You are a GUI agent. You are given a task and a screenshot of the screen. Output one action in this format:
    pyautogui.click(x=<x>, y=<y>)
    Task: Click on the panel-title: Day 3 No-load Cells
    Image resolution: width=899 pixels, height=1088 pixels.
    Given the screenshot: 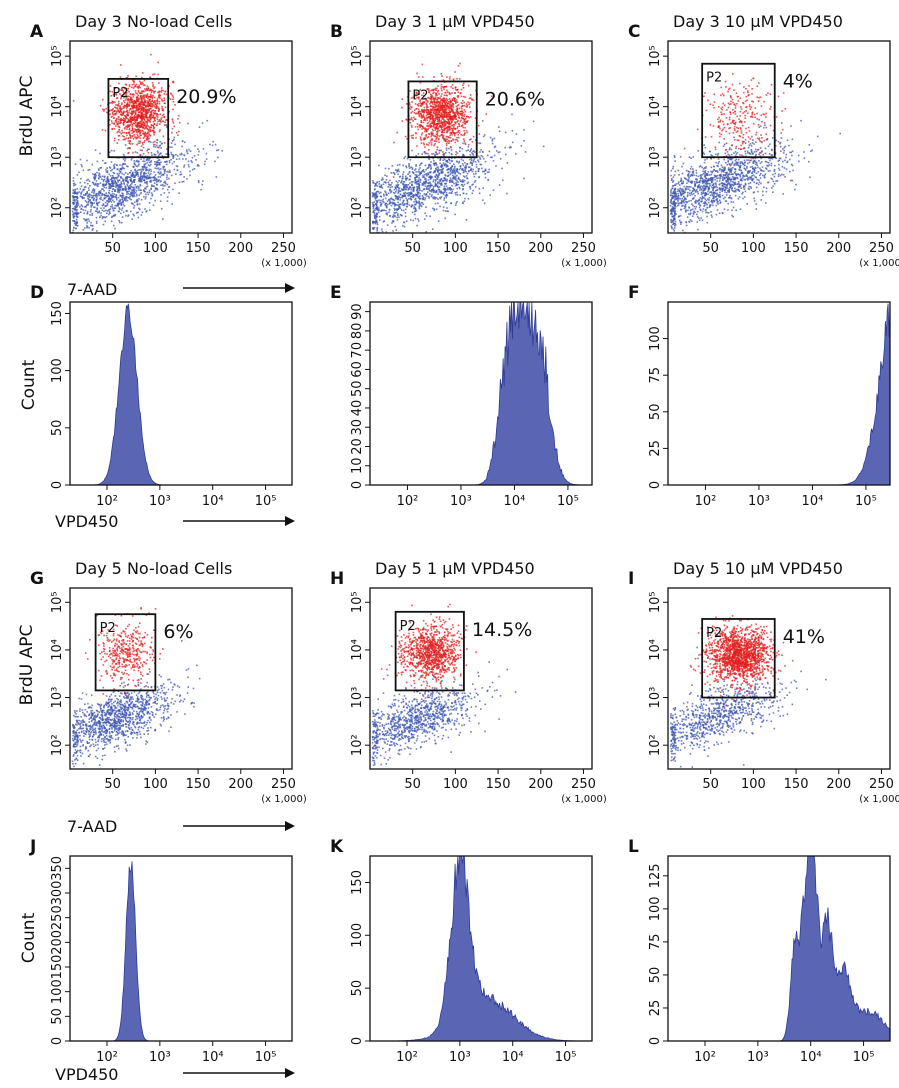 What is the action you would take?
    pyautogui.click(x=153, y=21)
    